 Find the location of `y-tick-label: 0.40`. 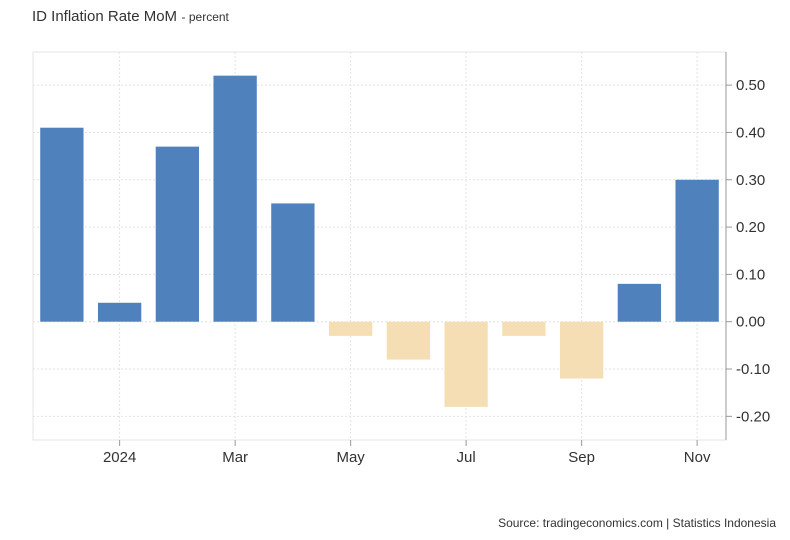

y-tick-label: 0.40 is located at coordinates (750, 132).